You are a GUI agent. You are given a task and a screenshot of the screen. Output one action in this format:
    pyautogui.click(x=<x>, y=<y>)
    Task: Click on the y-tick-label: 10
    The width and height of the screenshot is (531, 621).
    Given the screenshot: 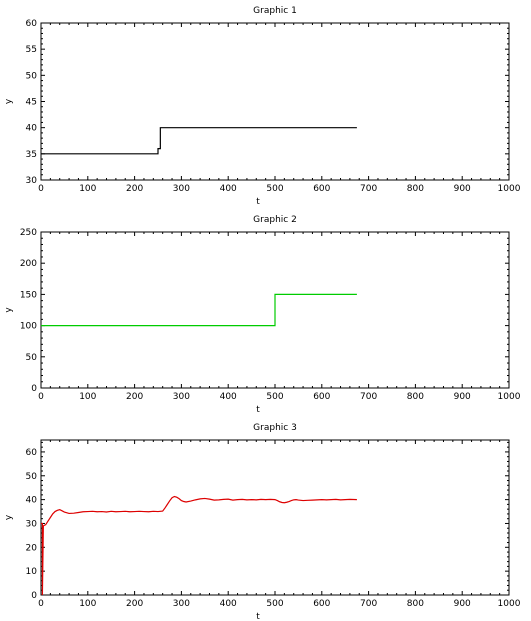 What is the action you would take?
    pyautogui.click(x=32, y=572)
    